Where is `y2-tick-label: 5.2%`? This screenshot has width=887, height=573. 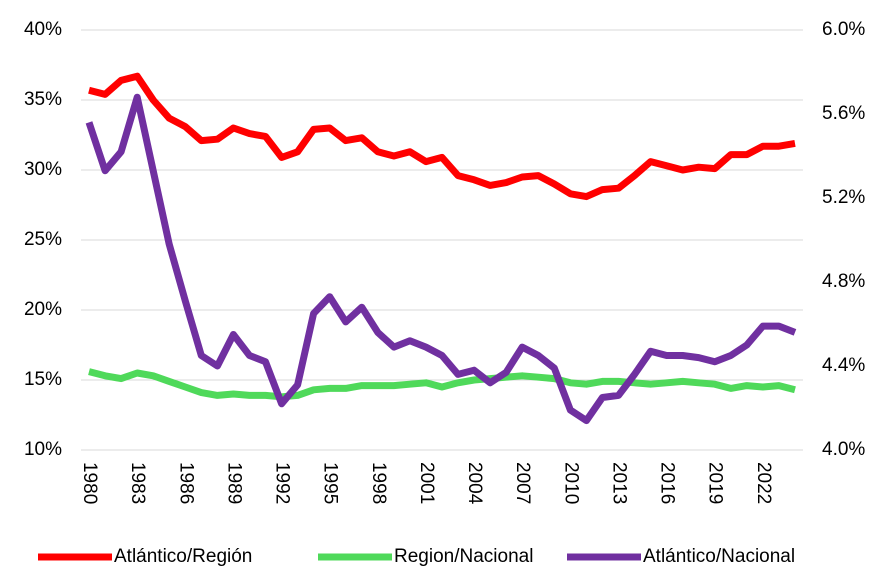 y2-tick-label: 5.2% is located at coordinates (843, 197).